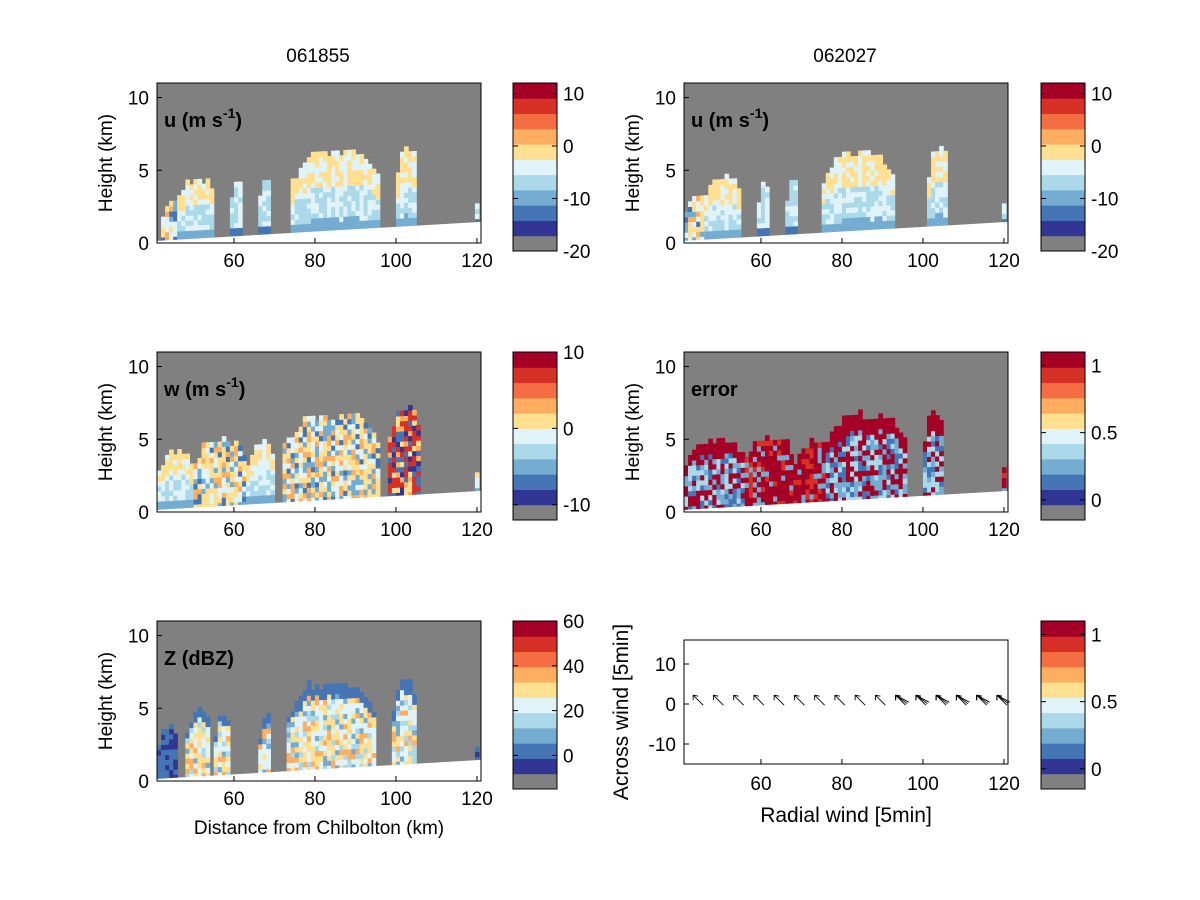 This screenshot has width=1200, height=900. Describe the element at coordinates (204, 387) in the screenshot. I see `panel-label: w (m s-1)` at that location.